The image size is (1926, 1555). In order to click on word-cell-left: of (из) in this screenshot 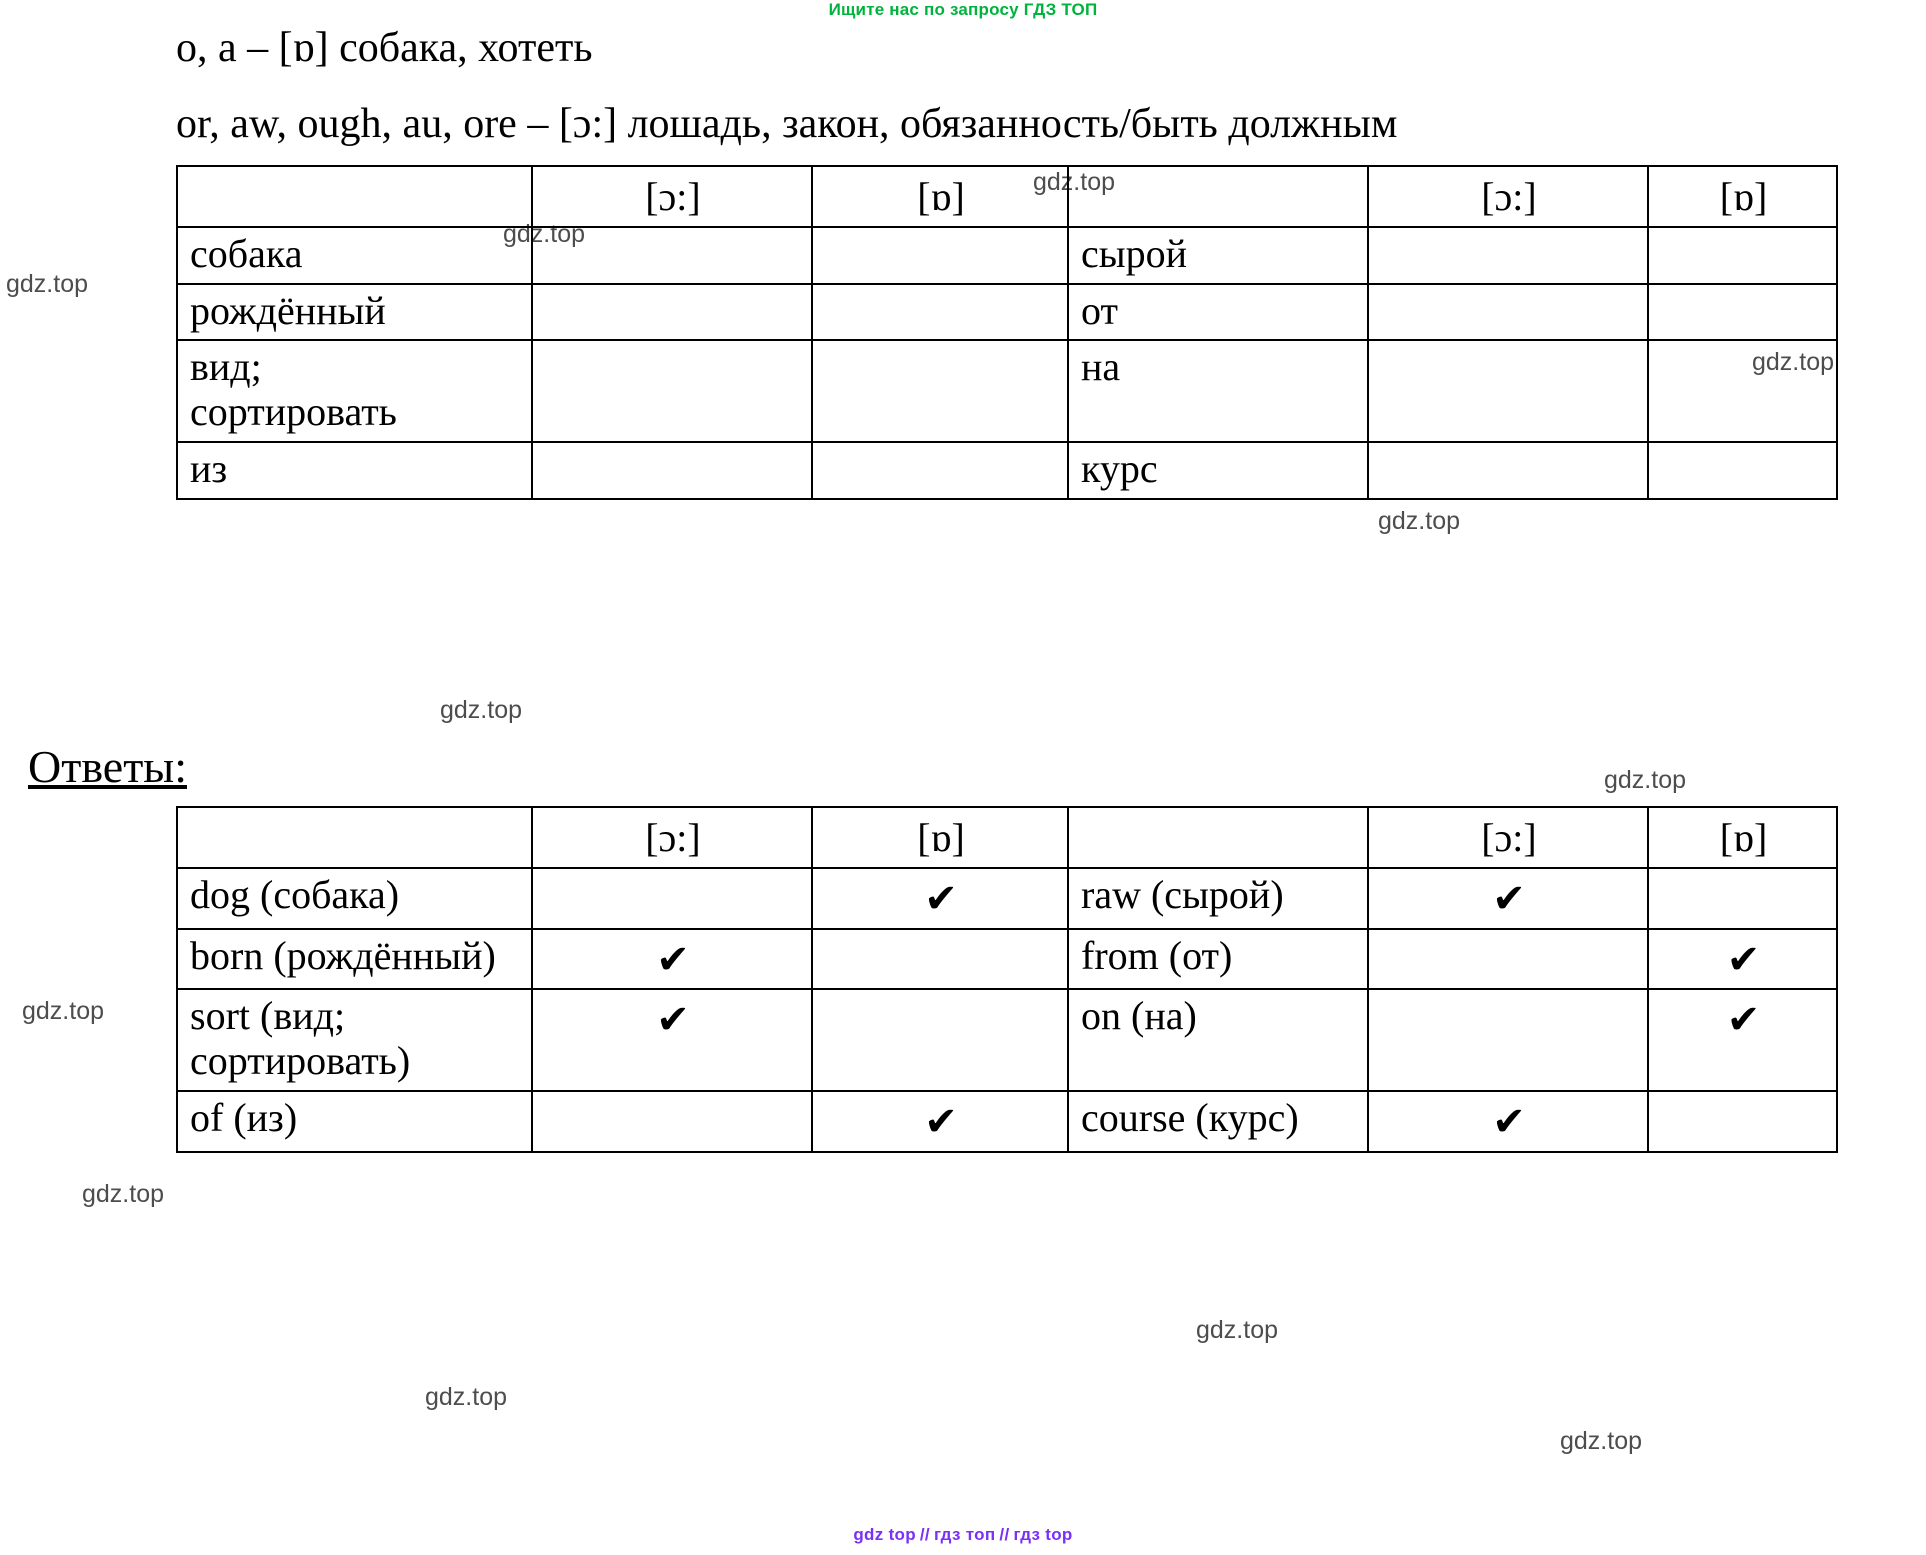, I will do `click(354, 1121)`.